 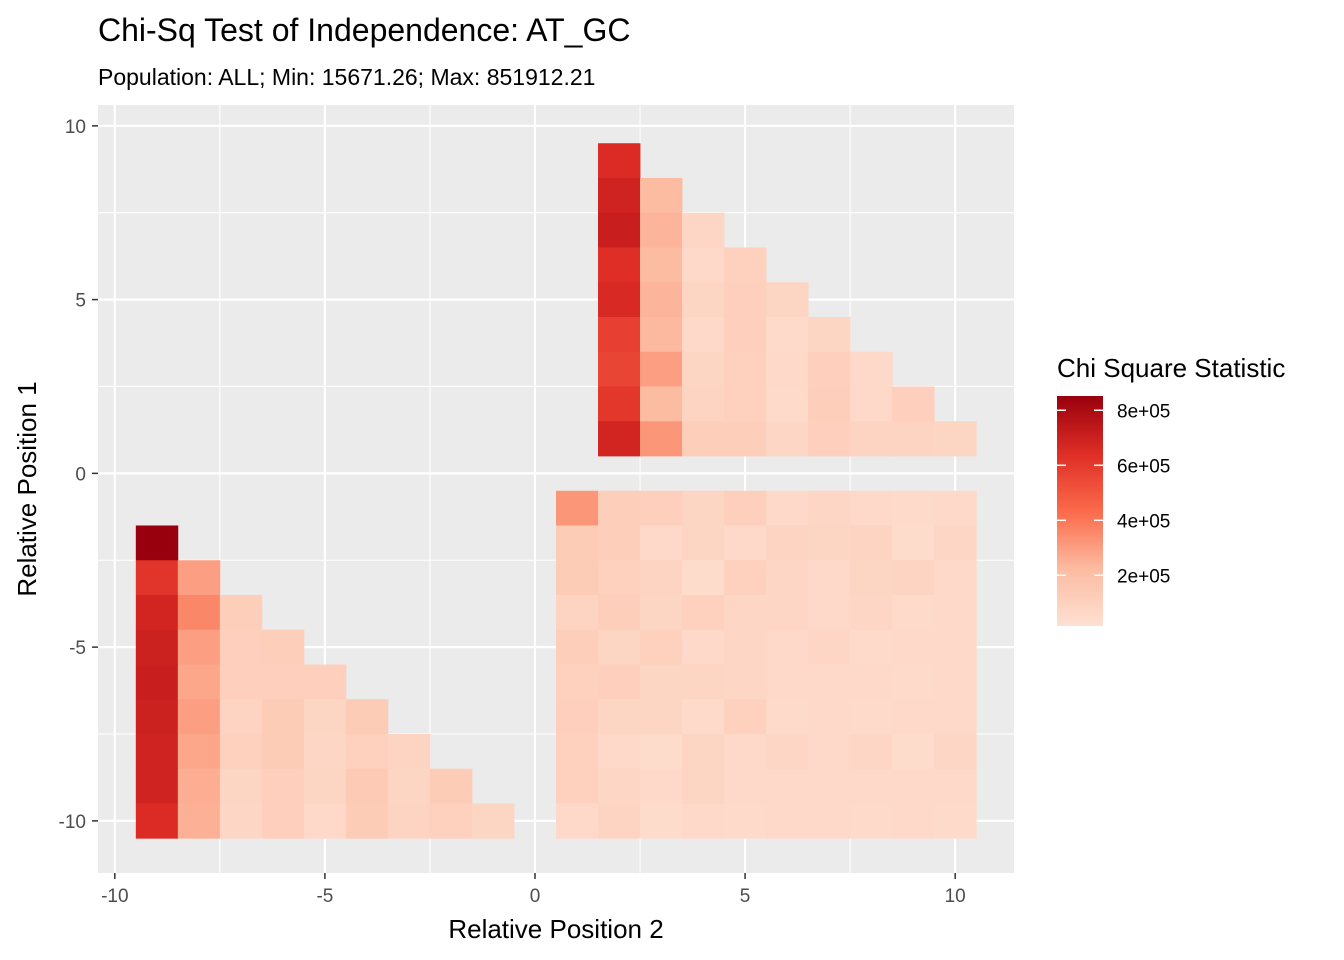 I want to click on legend-label: 2e+05, so click(x=1143, y=576).